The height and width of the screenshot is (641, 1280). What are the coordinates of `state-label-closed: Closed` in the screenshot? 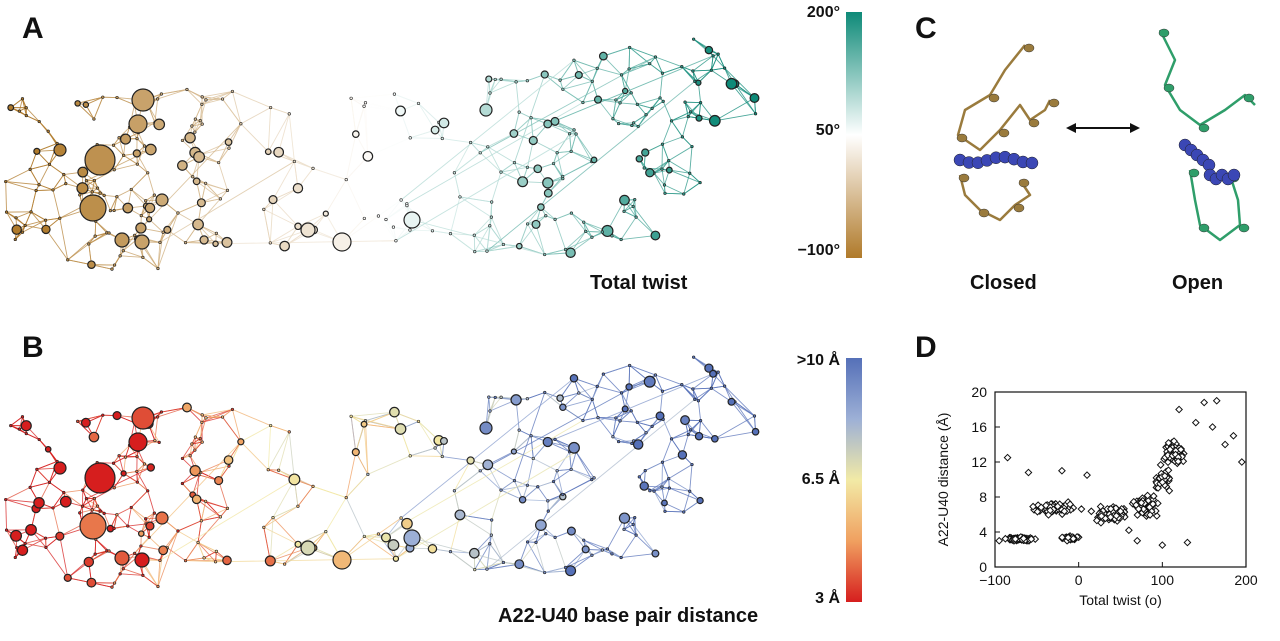 It's located at (1003, 283).